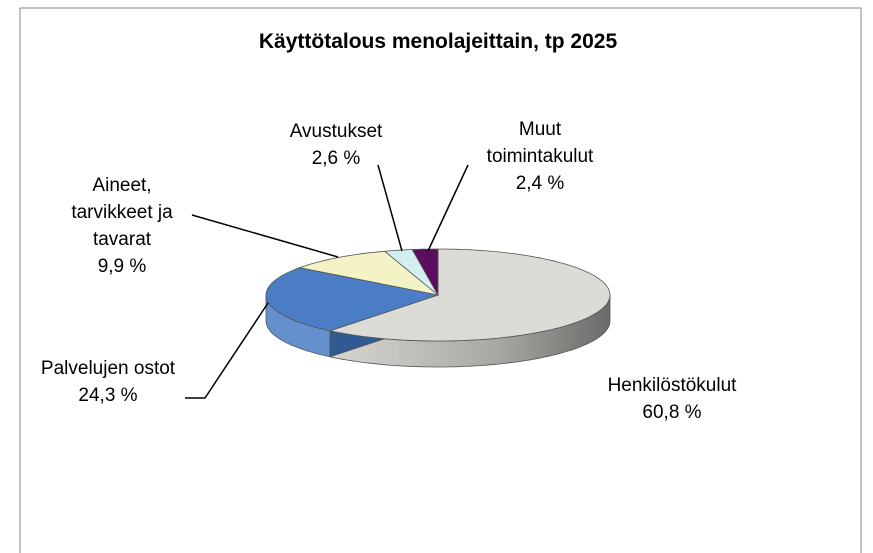 This screenshot has width=873, height=553. I want to click on chart-title: Käyttötalous menolajeittain, tp 2025, so click(438, 41).